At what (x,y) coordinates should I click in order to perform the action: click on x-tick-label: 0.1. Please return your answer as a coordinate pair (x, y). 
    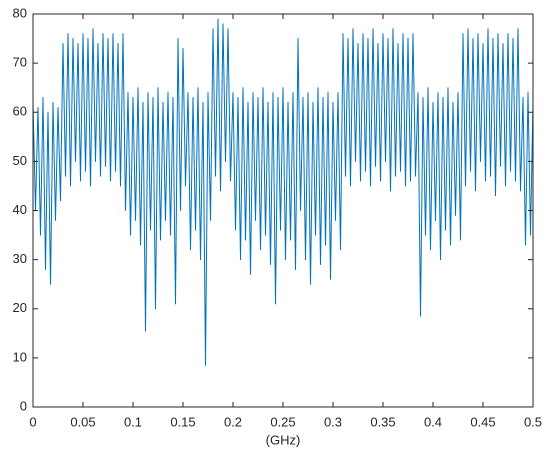
    Looking at the image, I should click on (133, 421).